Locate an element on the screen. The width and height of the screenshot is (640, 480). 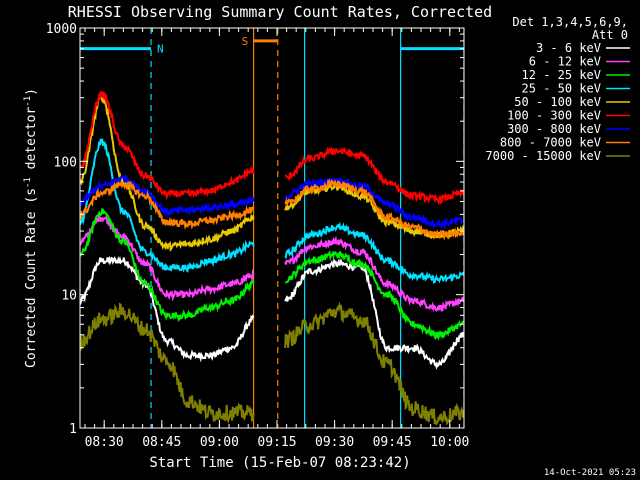
legend-header-line1: Det 1,3,4,5,6,9, is located at coordinates (570, 22).